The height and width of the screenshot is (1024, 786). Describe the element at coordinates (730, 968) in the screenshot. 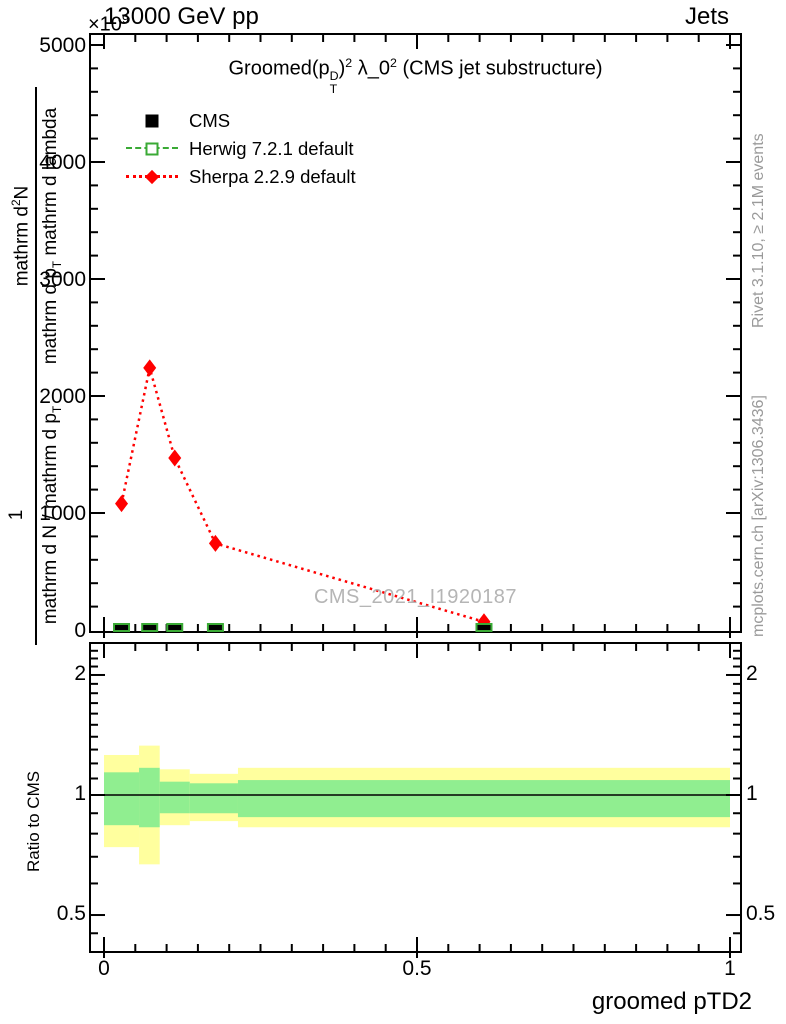

I see `xtick-1: 1` at that location.